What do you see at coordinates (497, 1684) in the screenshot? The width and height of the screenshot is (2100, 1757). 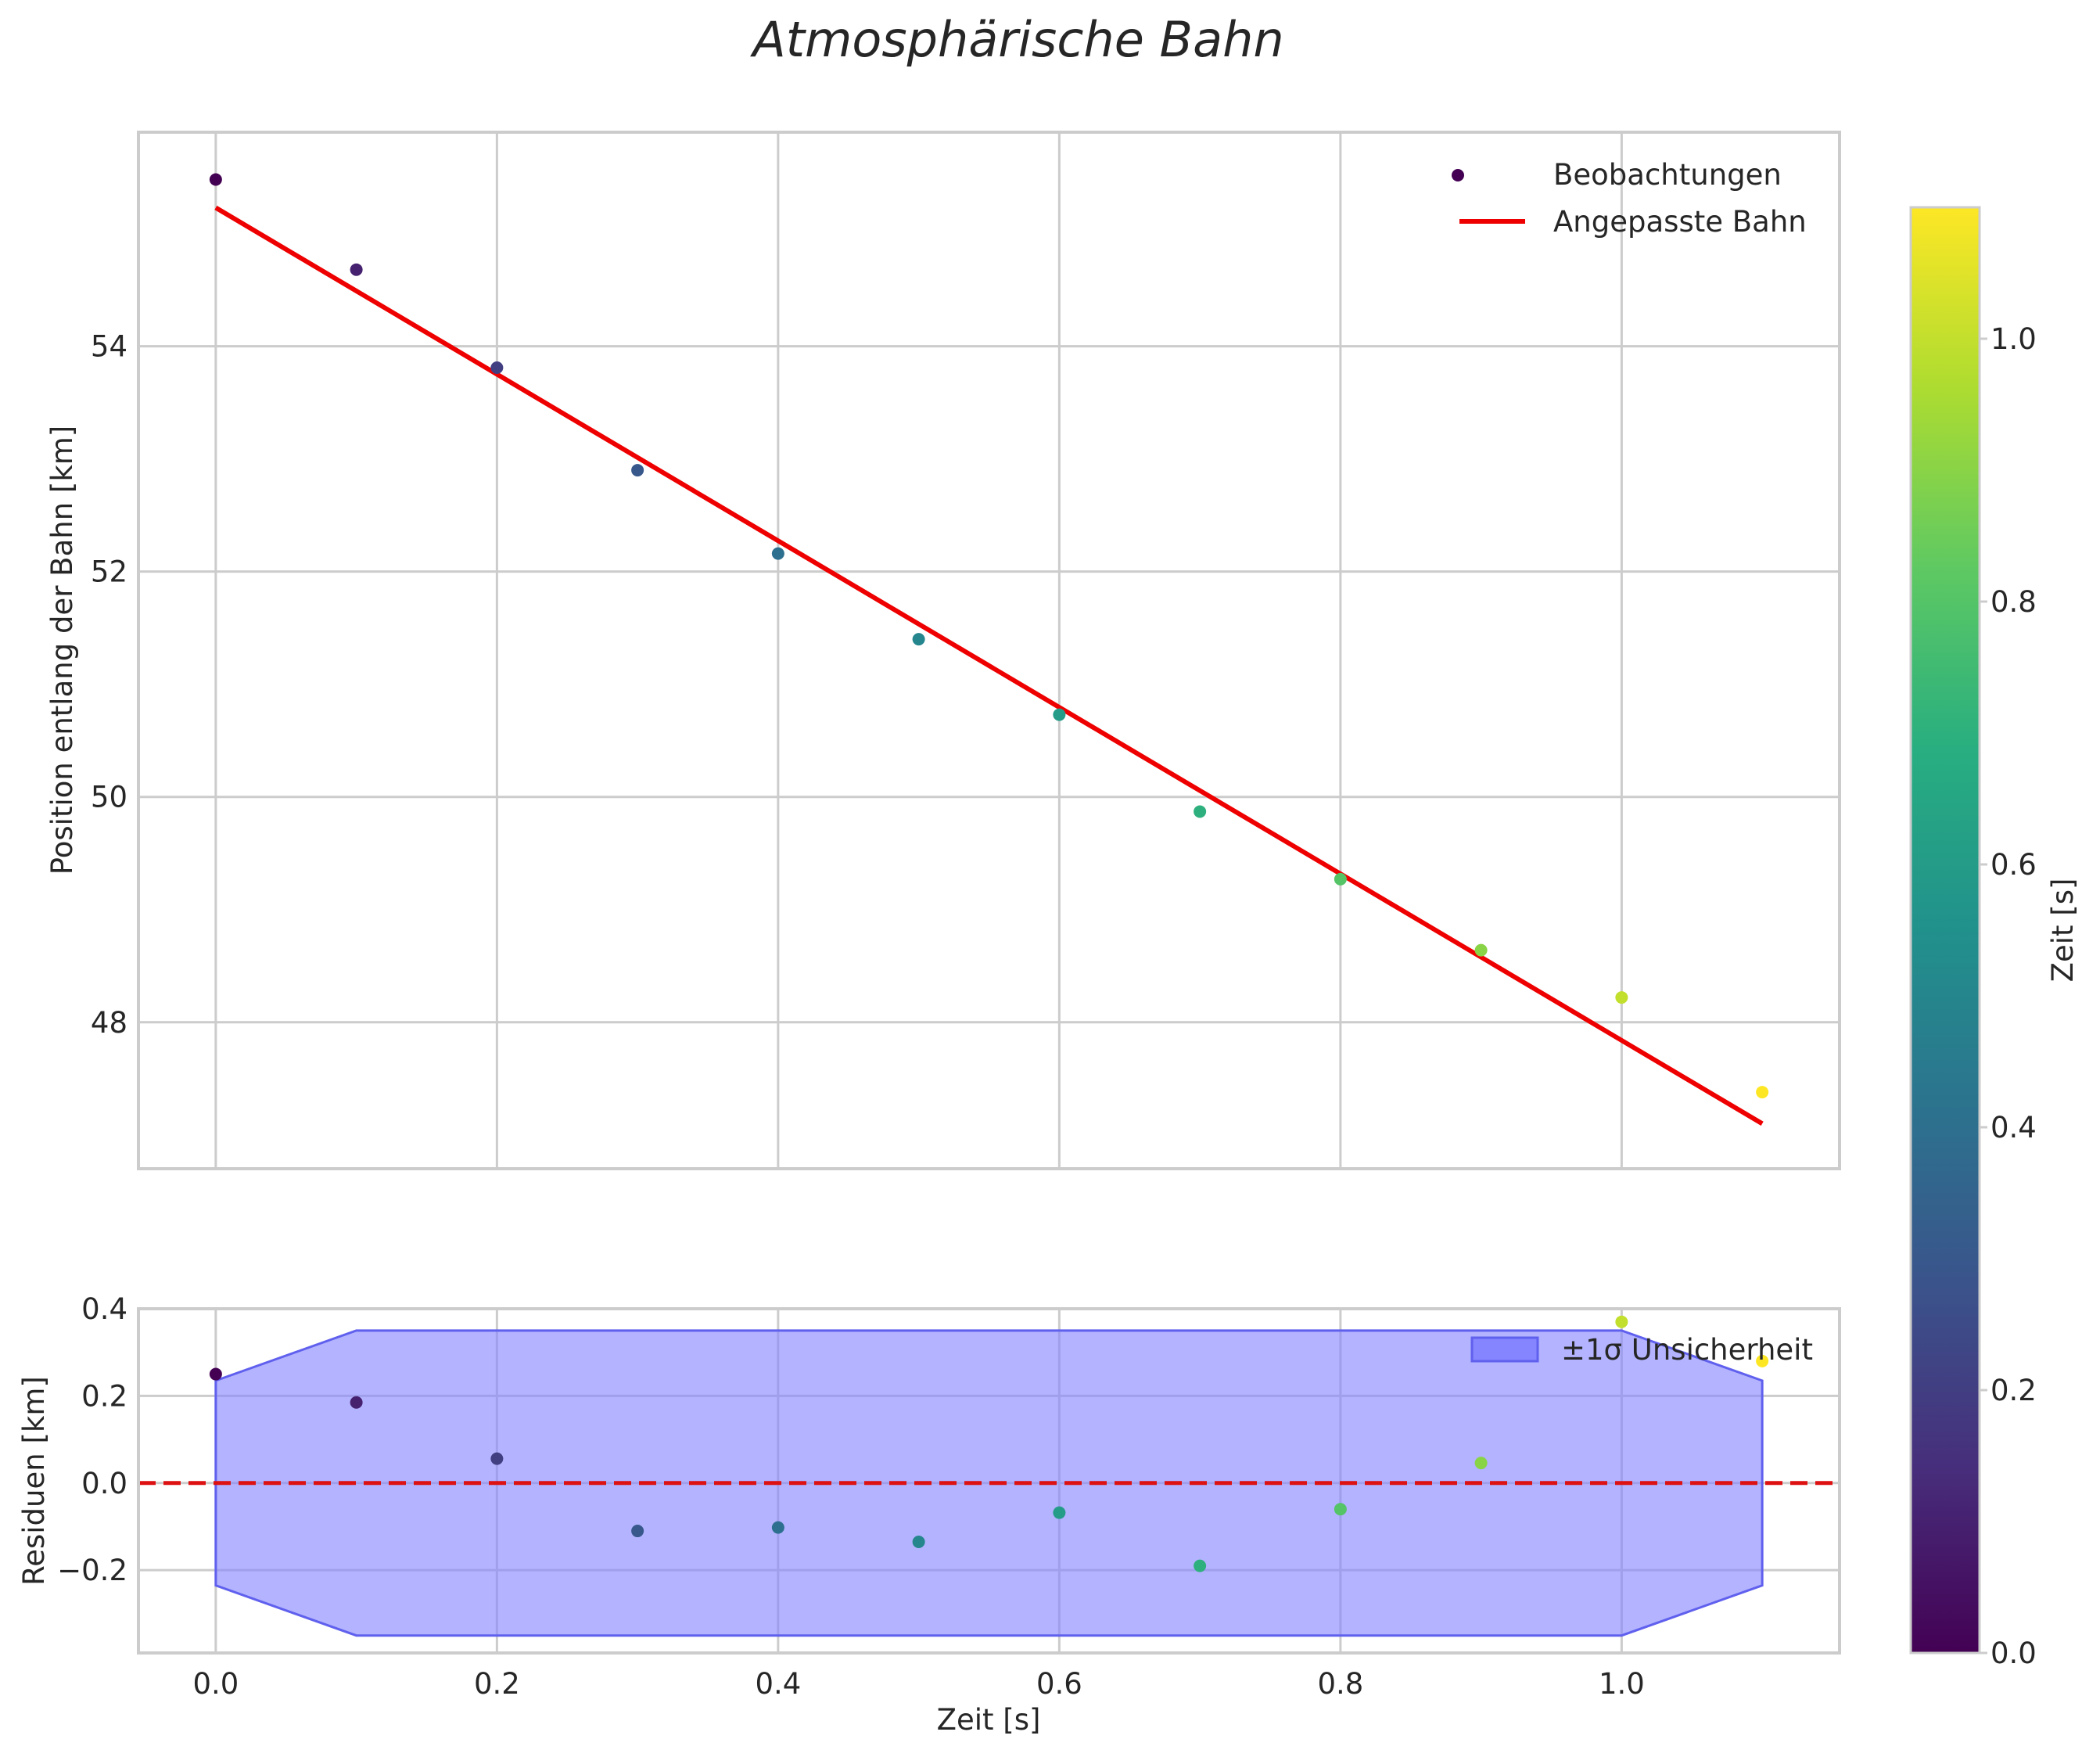 I see `x-tick-label: 0.2` at bounding box center [497, 1684].